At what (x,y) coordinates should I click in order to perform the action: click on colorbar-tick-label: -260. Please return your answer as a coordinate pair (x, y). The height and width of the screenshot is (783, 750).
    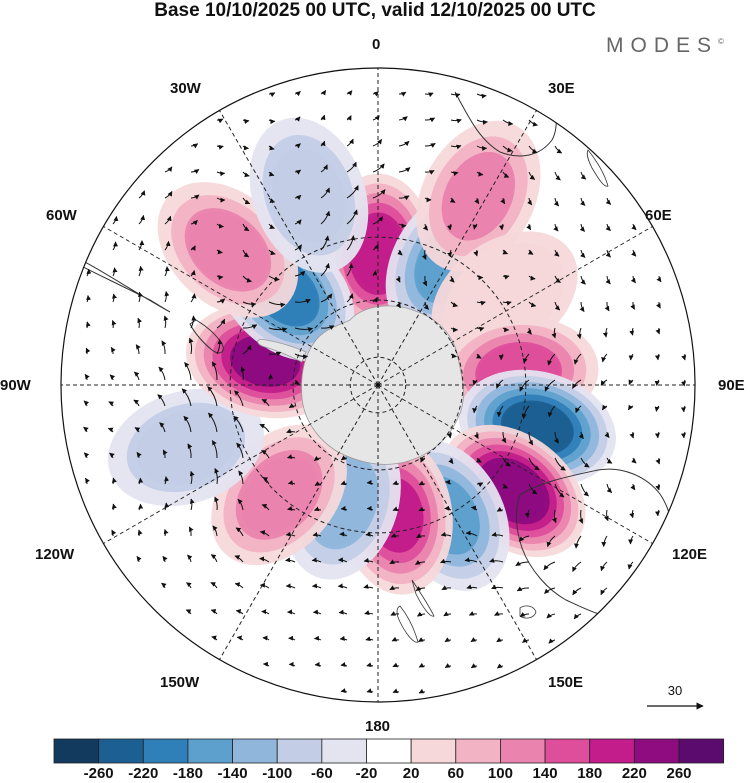
    Looking at the image, I should click on (98, 773).